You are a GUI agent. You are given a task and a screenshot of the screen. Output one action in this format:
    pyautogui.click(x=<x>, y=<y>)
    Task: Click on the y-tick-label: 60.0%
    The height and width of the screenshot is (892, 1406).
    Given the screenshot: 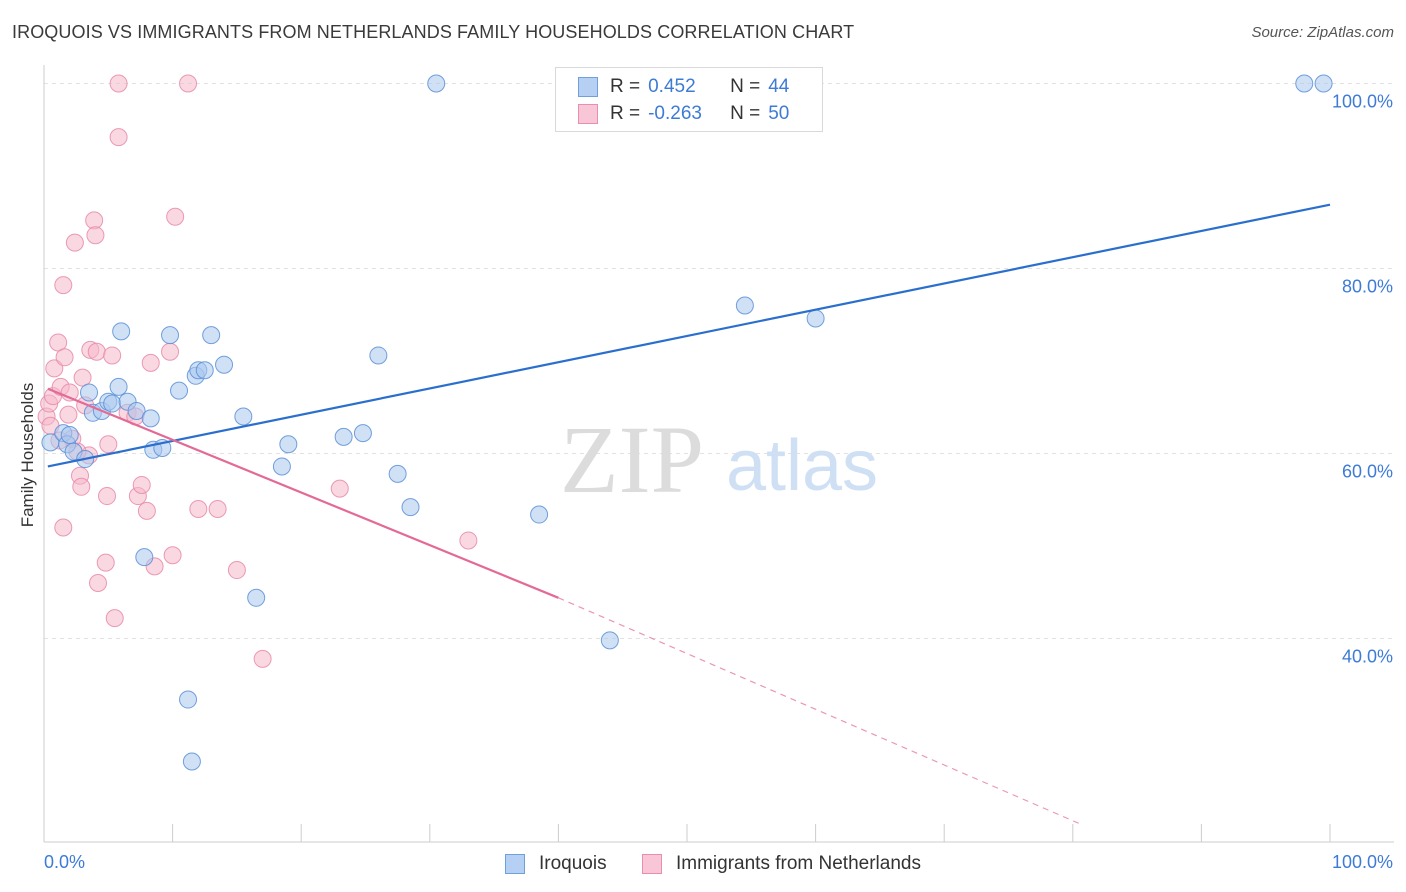 What is the action you would take?
    pyautogui.click(x=1367, y=472)
    